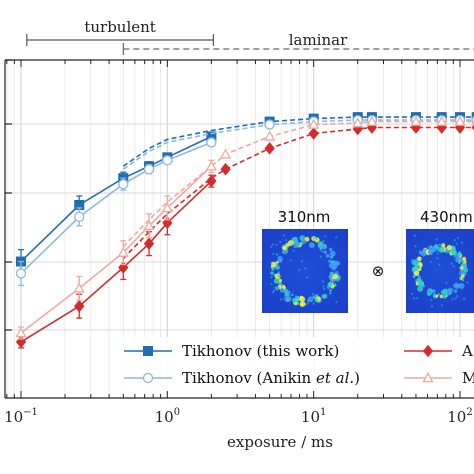 This screenshot has width=474, height=474. Describe the element at coordinates (378, 271) in the screenshot. I see `inset-operator: ⊗` at that location.